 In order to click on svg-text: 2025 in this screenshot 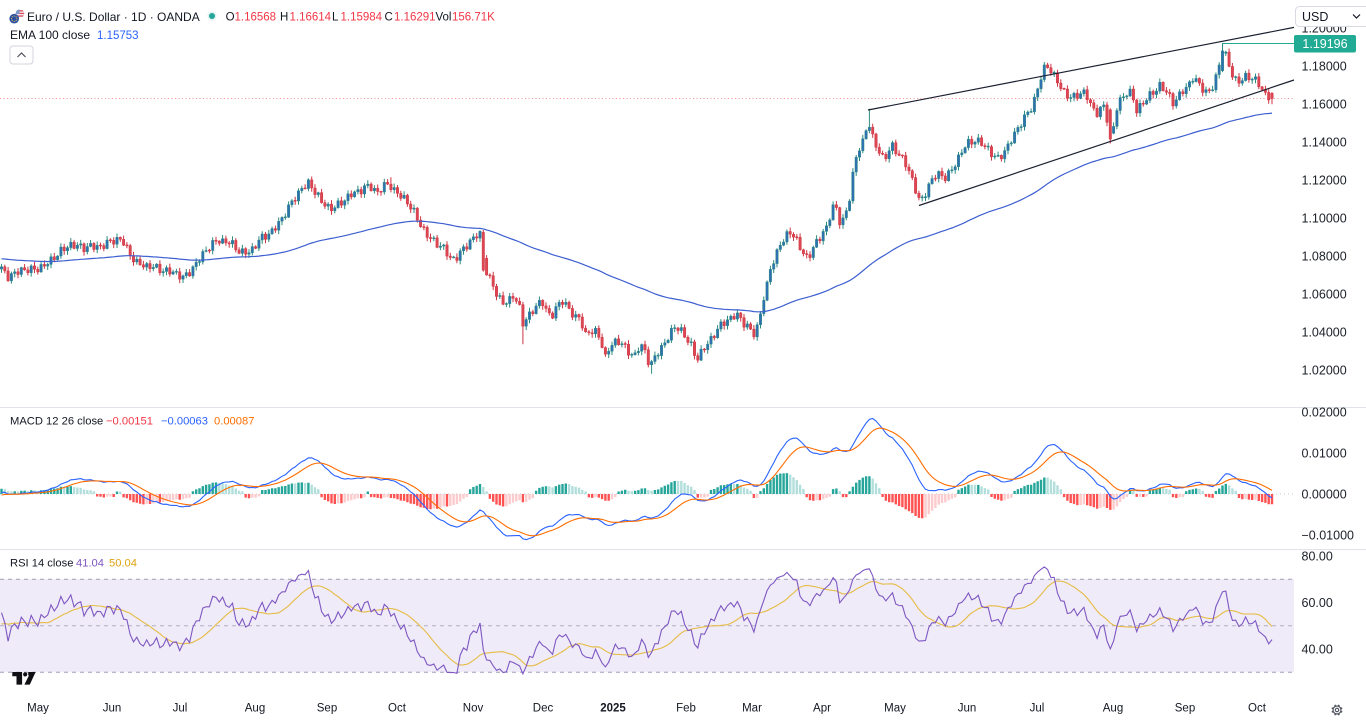, I will do `click(613, 709)`.